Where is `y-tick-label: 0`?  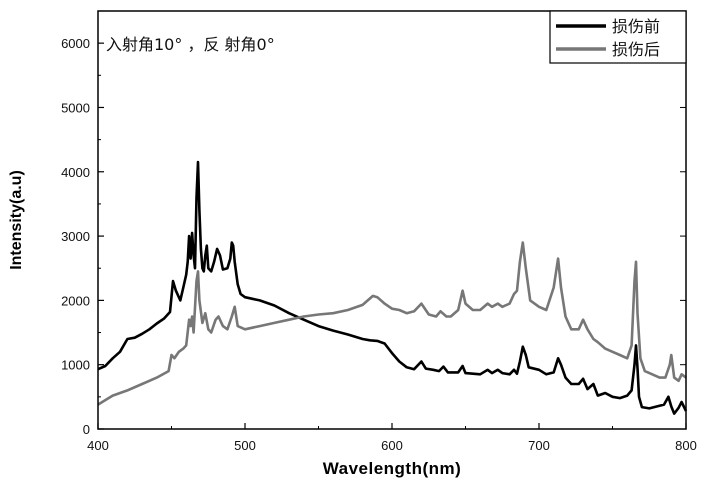 y-tick-label: 0 is located at coordinates (86, 429).